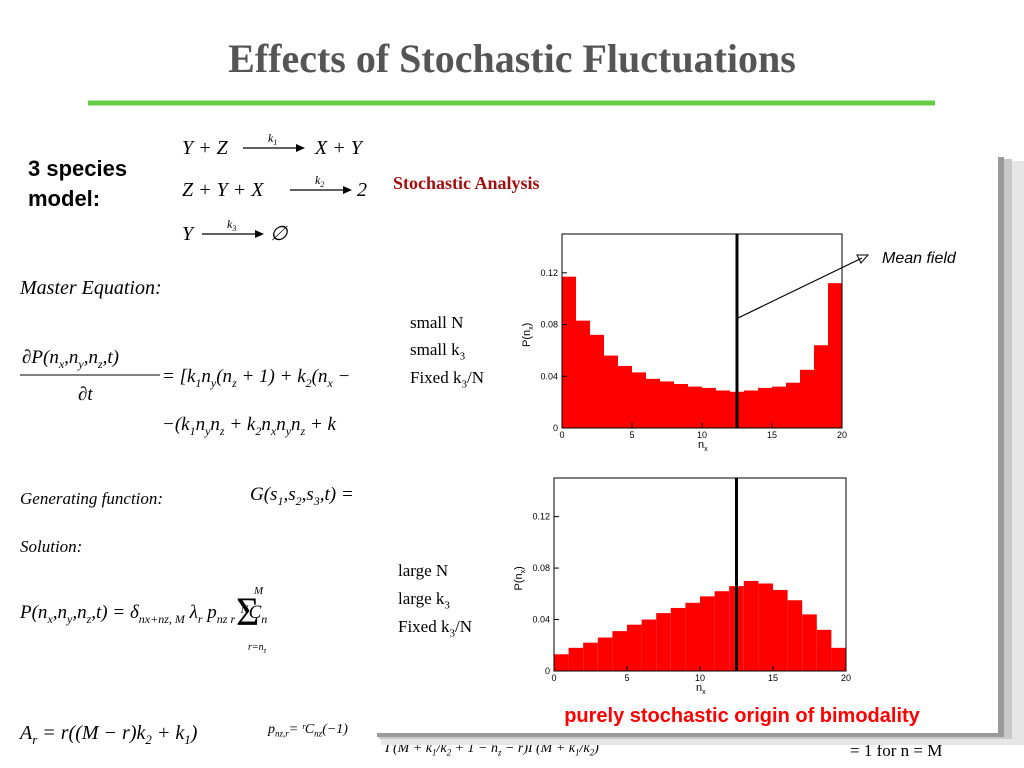 Image resolution: width=1024 pixels, height=768 pixels. I want to click on equation: P(nx), so click(528, 335).